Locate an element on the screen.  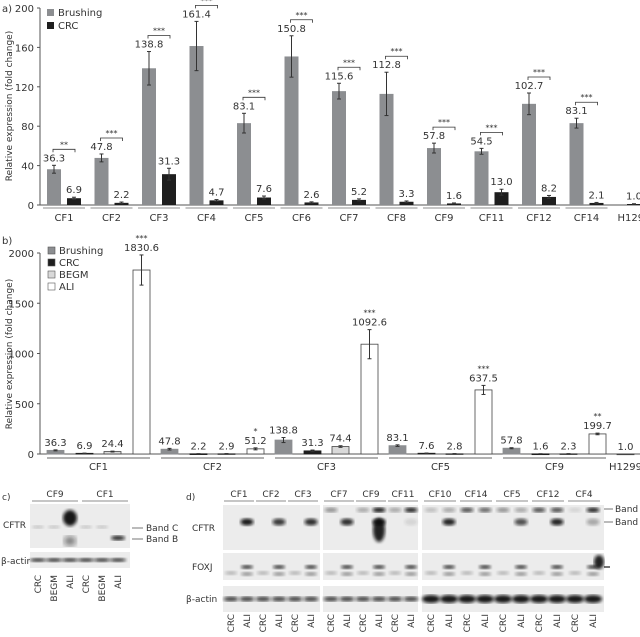
y-tick-label: 2000 is located at coordinates (21, 254).